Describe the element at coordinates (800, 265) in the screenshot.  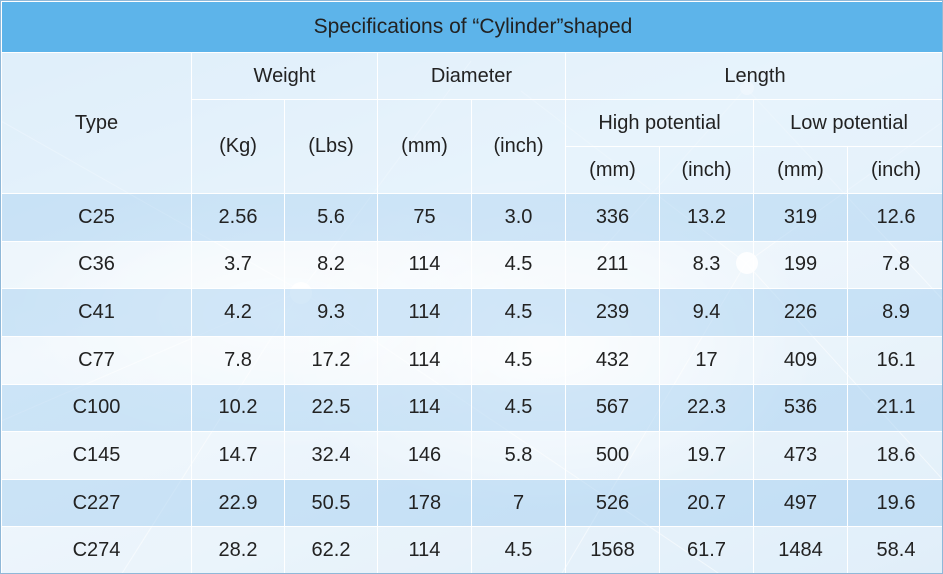
I see `low-mm-cell: 199` at that location.